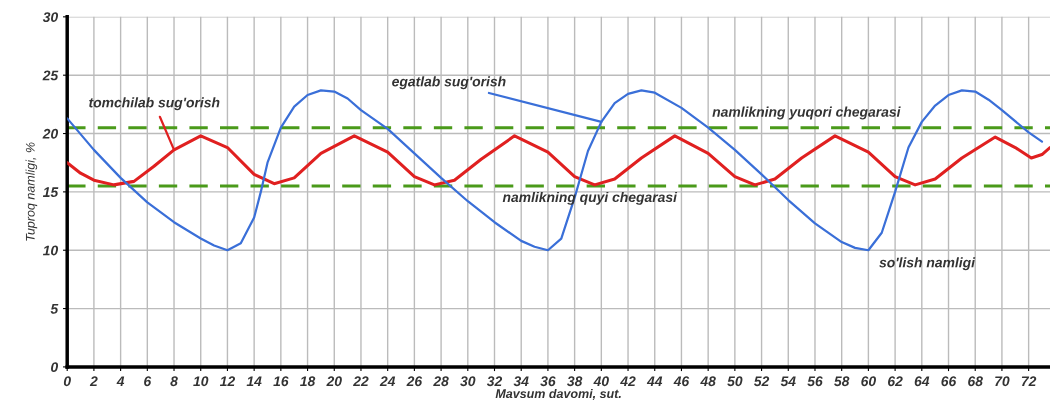 Image resolution: width=1050 pixels, height=401 pixels. What do you see at coordinates (654, 381) in the screenshot?
I see `x-tick-label: 44` at bounding box center [654, 381].